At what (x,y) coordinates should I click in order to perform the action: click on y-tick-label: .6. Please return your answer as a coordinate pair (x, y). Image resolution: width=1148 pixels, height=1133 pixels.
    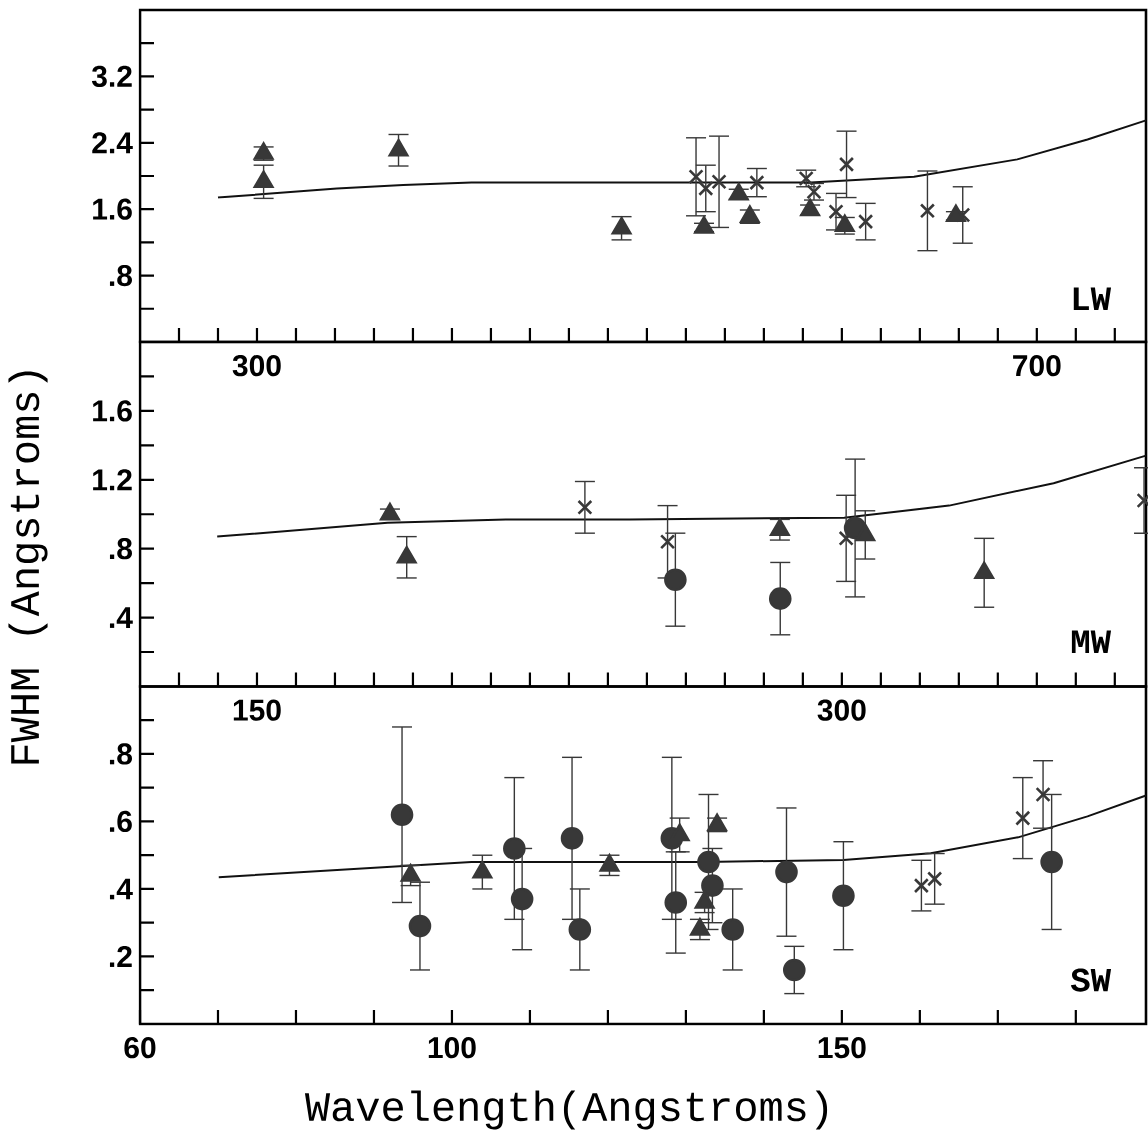
    Looking at the image, I should click on (120, 821).